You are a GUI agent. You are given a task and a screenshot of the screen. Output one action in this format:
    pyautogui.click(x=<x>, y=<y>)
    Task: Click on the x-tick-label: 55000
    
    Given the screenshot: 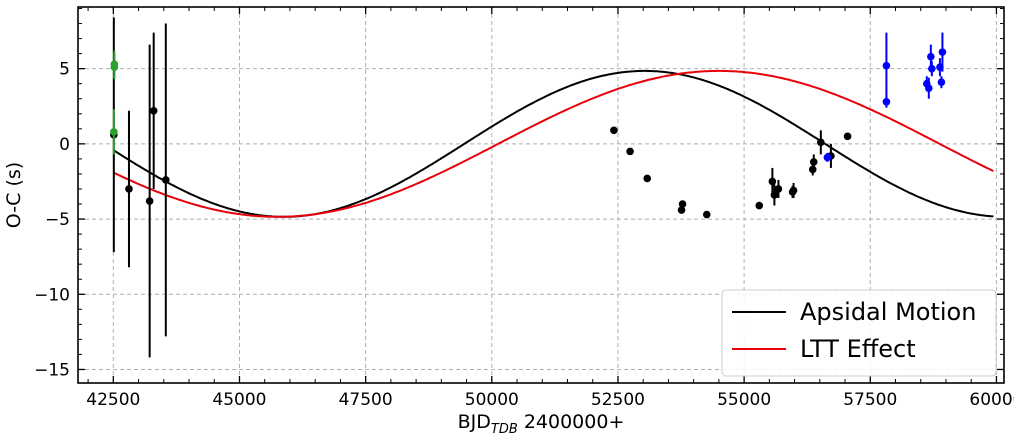 What is the action you would take?
    pyautogui.click(x=744, y=400)
    